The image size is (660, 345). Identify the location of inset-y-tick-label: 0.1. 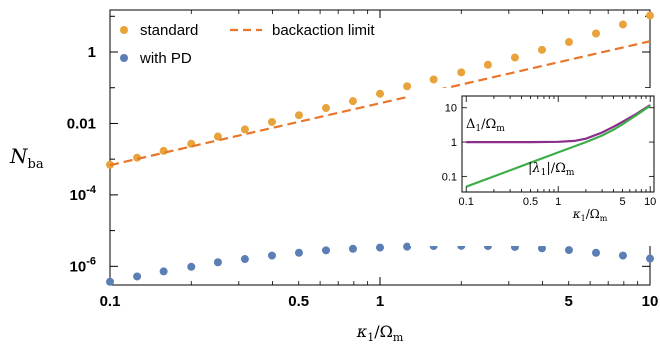
(449, 177).